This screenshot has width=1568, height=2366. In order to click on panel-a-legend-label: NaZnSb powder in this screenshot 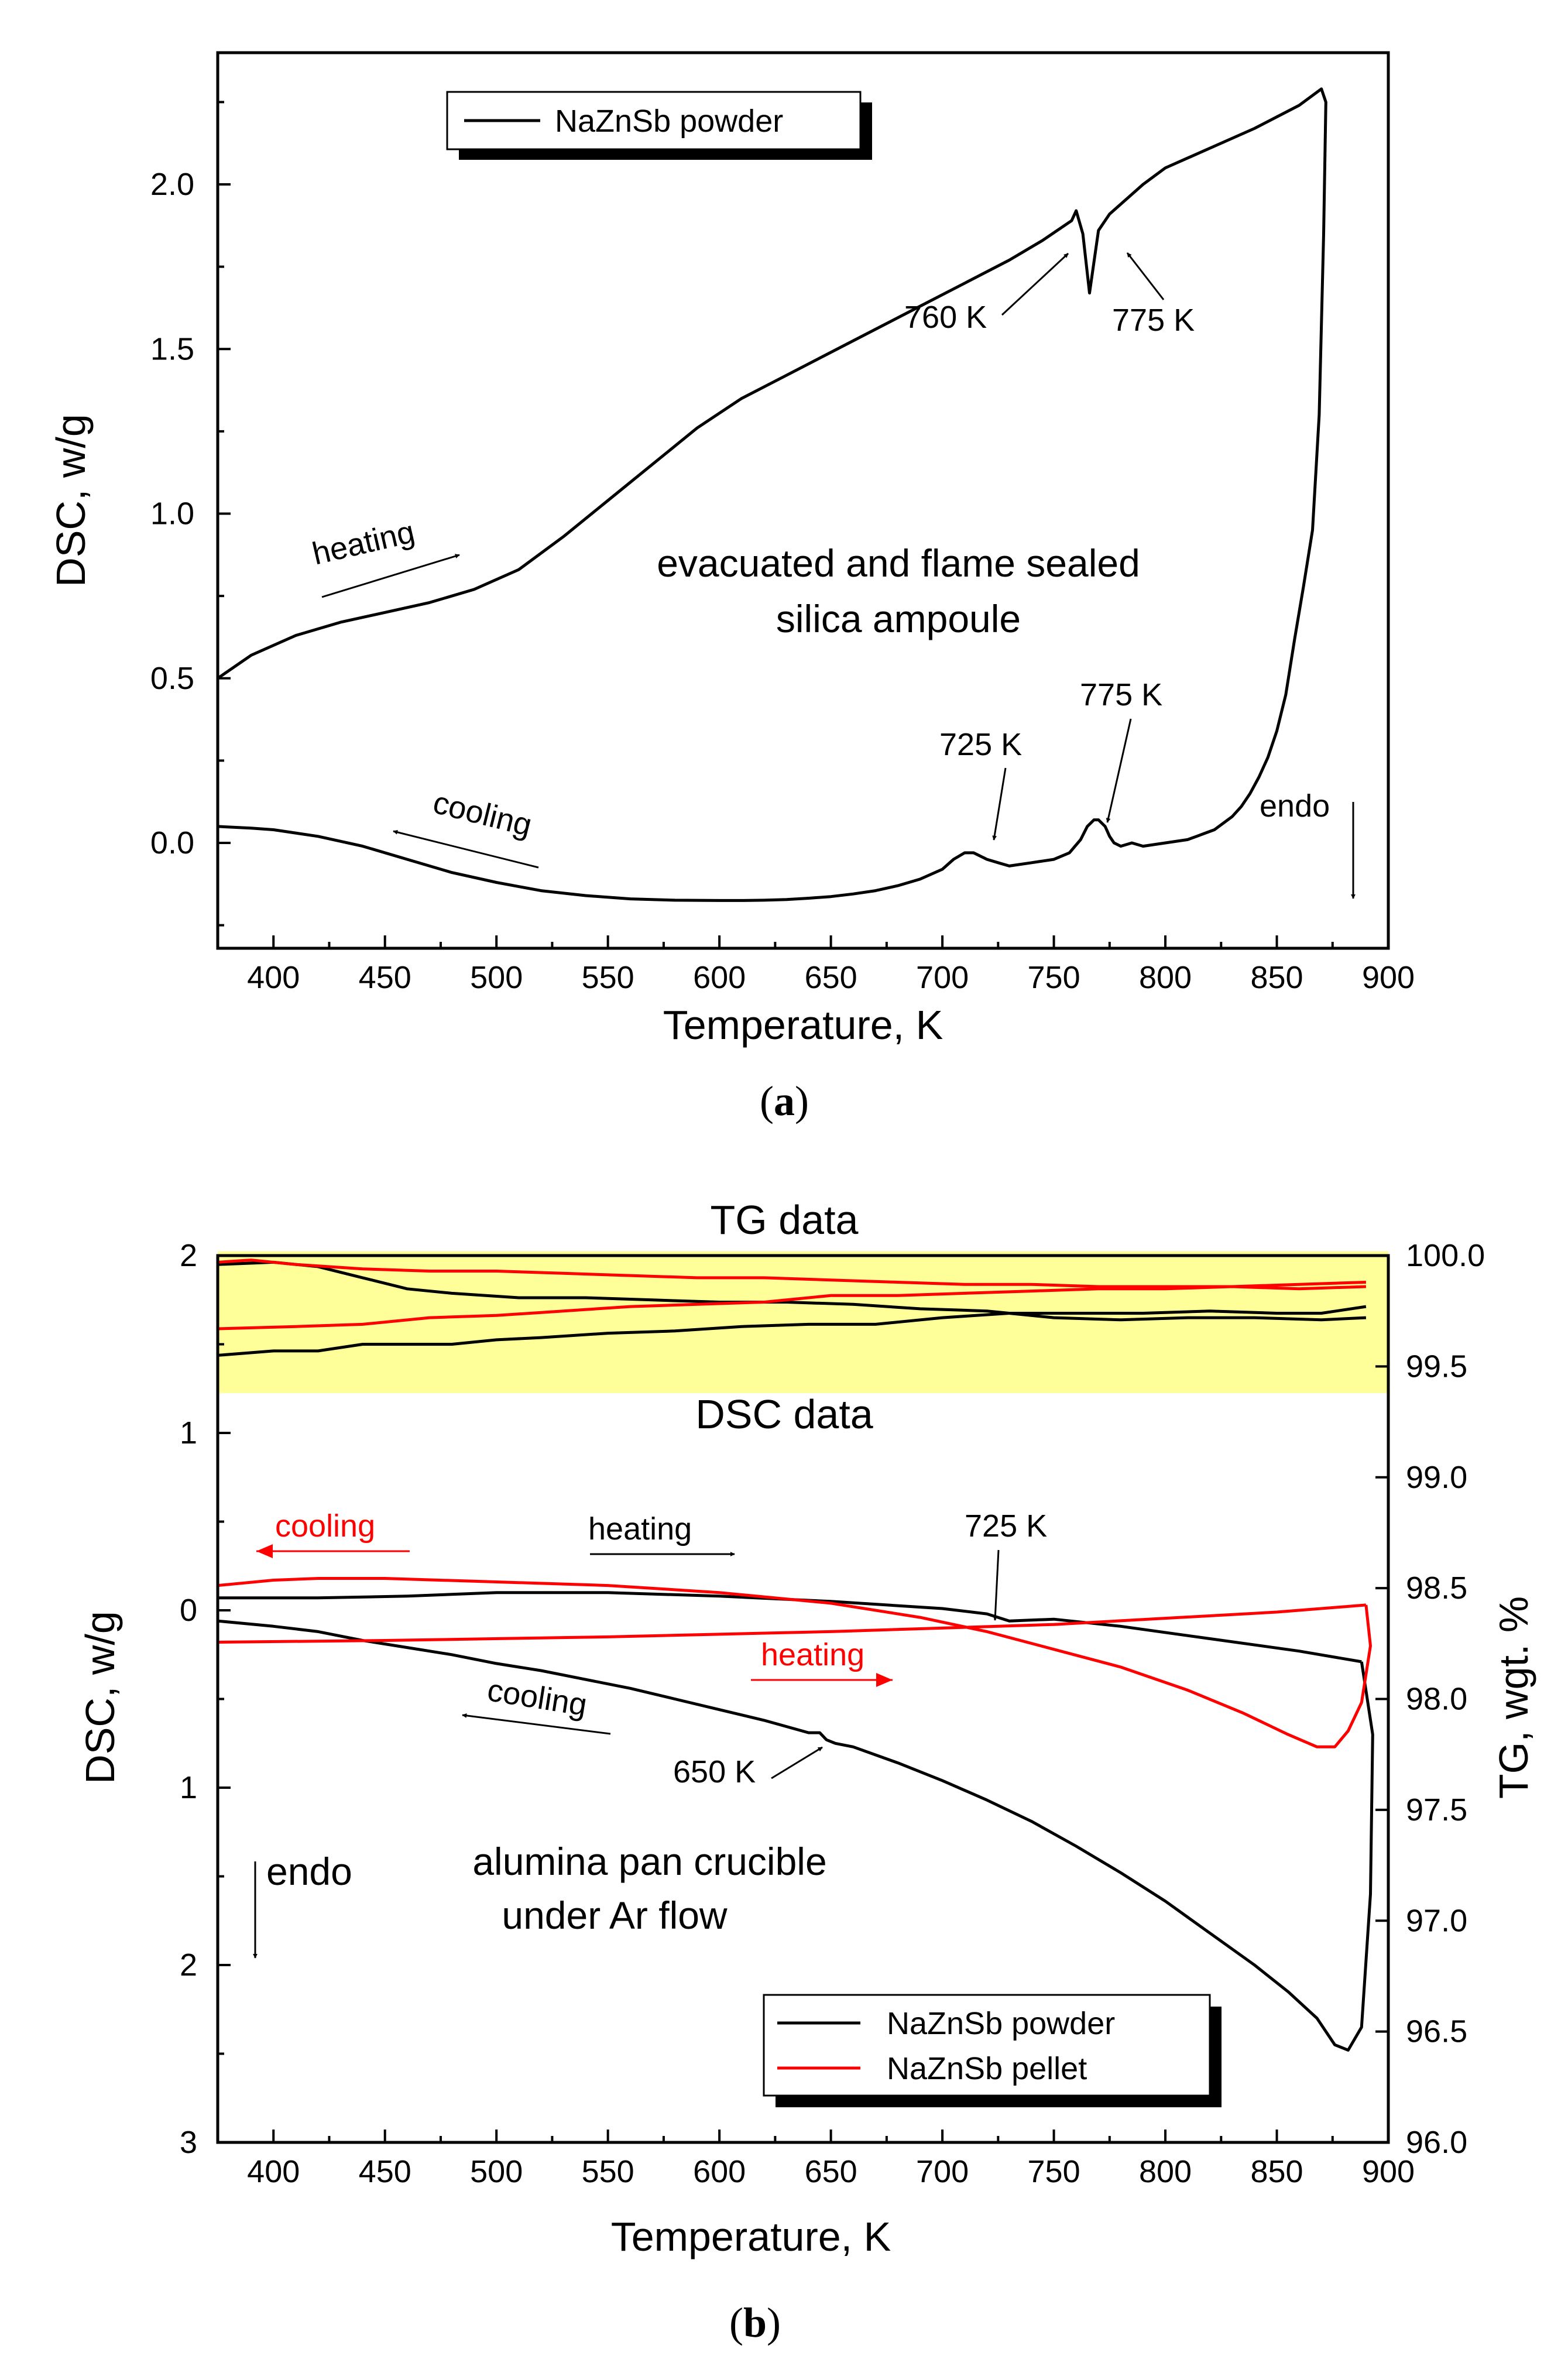, I will do `click(669, 122)`.